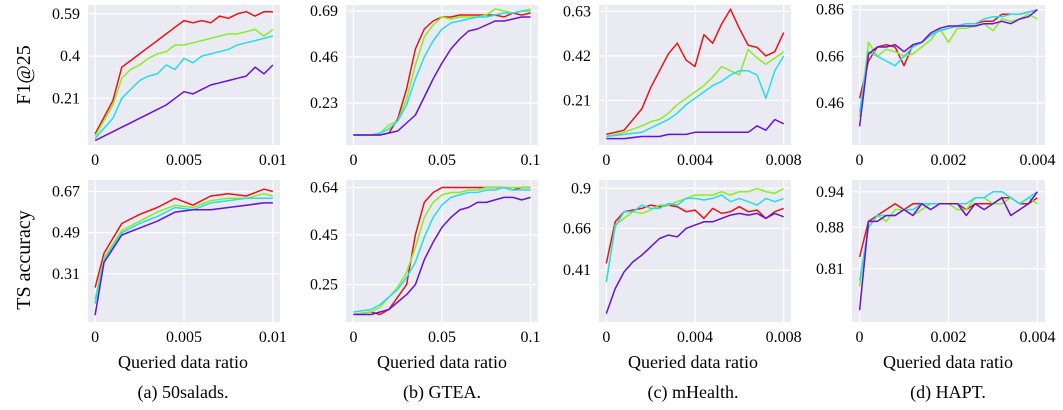  I want to click on caption-c: (c) mHealth., so click(693, 392).